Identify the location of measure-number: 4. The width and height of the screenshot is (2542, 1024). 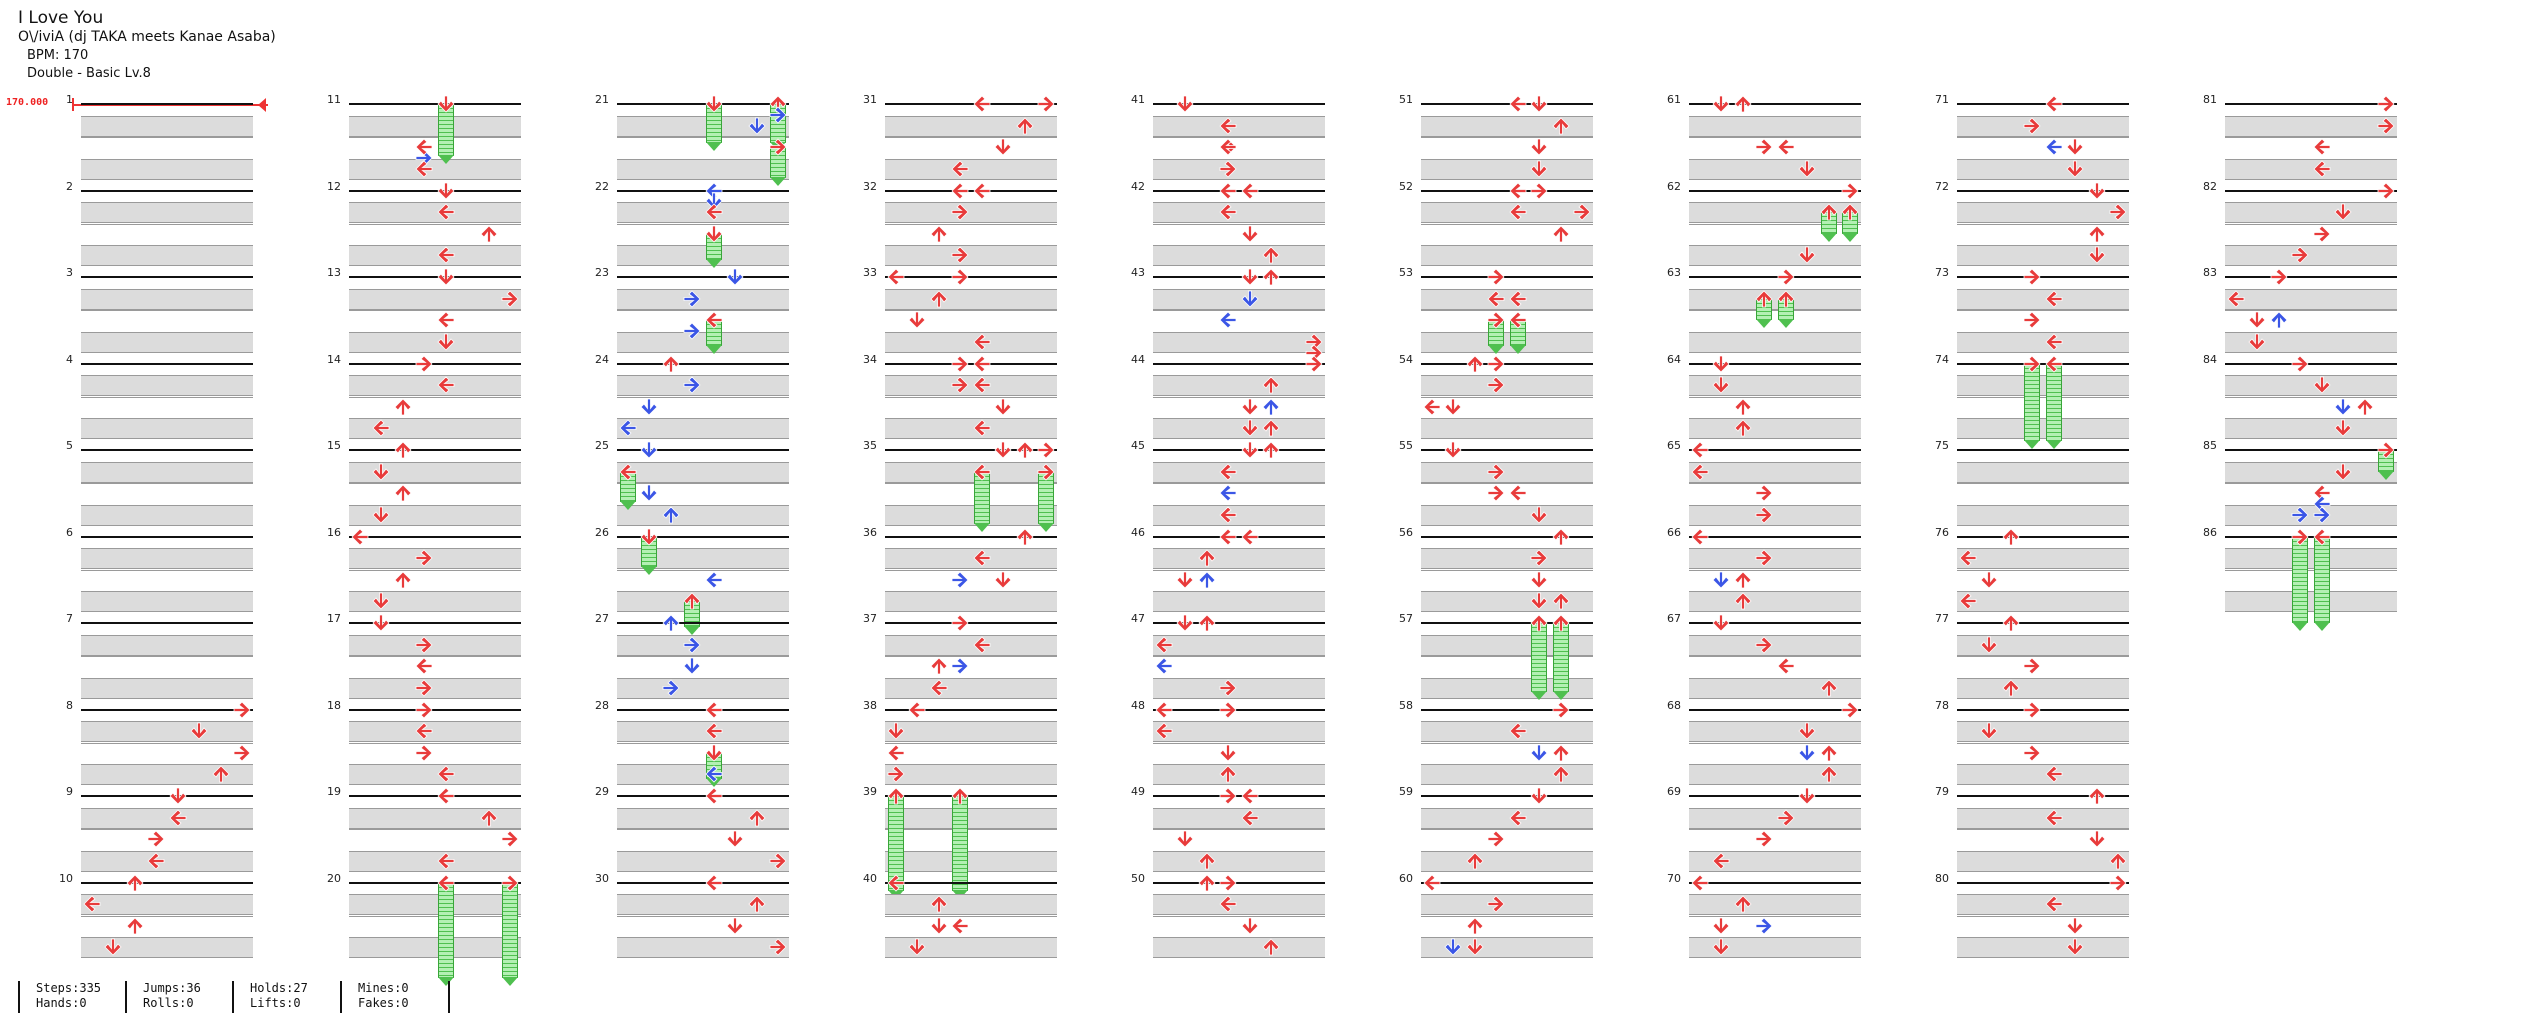
(69, 359).